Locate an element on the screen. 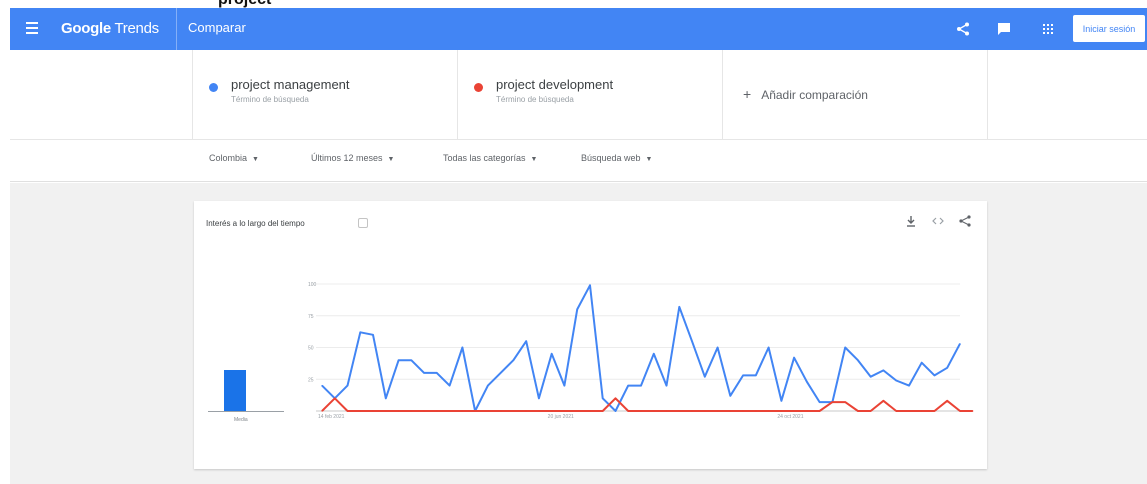 Image resolution: width=1147 pixels, height=484 pixels. x-tick-label: 20 jun 2021 is located at coordinates (561, 417).